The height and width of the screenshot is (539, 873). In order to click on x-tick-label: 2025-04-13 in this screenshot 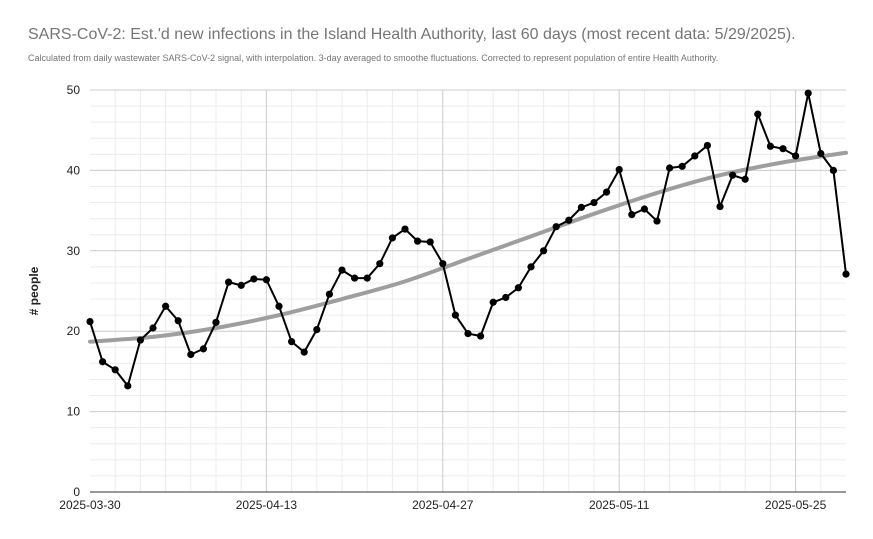, I will do `click(267, 505)`.